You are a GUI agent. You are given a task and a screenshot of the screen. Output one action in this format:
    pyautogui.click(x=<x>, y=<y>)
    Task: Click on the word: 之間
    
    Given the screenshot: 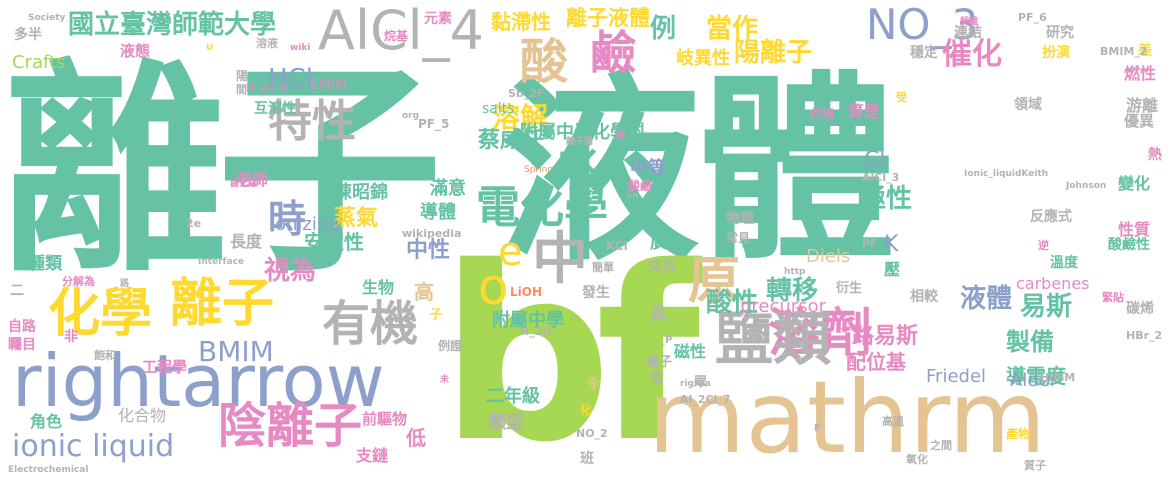 What is the action you would take?
    pyautogui.click(x=941, y=445)
    